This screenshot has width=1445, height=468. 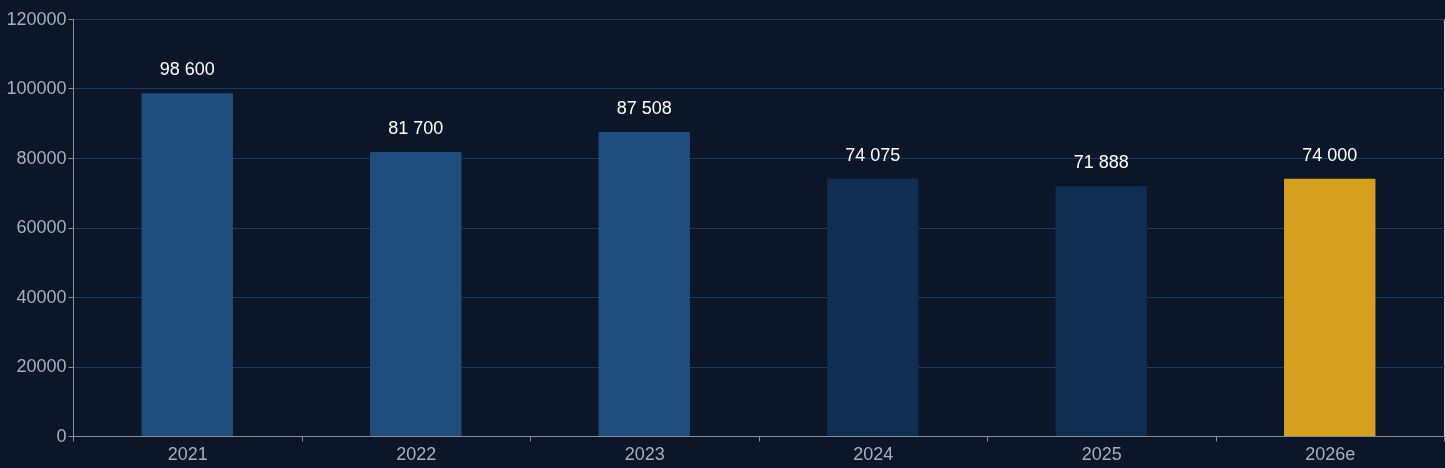 I want to click on x-tick-label: 2025, so click(x=1101, y=453).